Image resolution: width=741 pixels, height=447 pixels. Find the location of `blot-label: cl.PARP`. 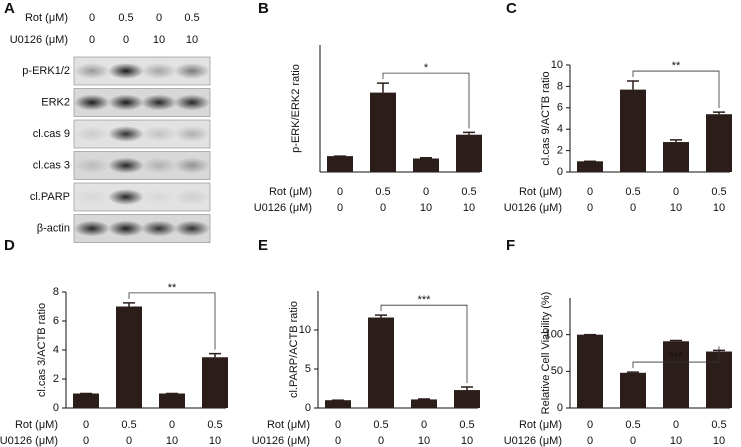

blot-label: cl.PARP is located at coordinates (50, 197).